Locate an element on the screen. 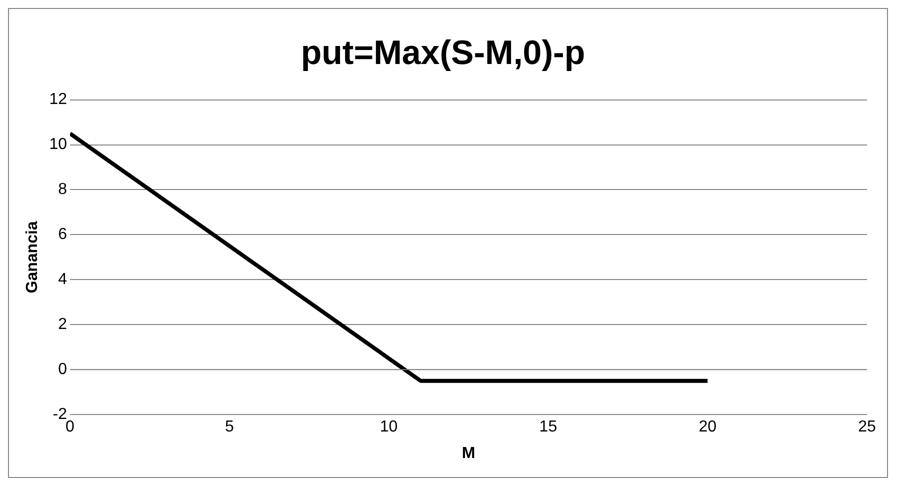  x-tick-label: 10 is located at coordinates (389, 427).